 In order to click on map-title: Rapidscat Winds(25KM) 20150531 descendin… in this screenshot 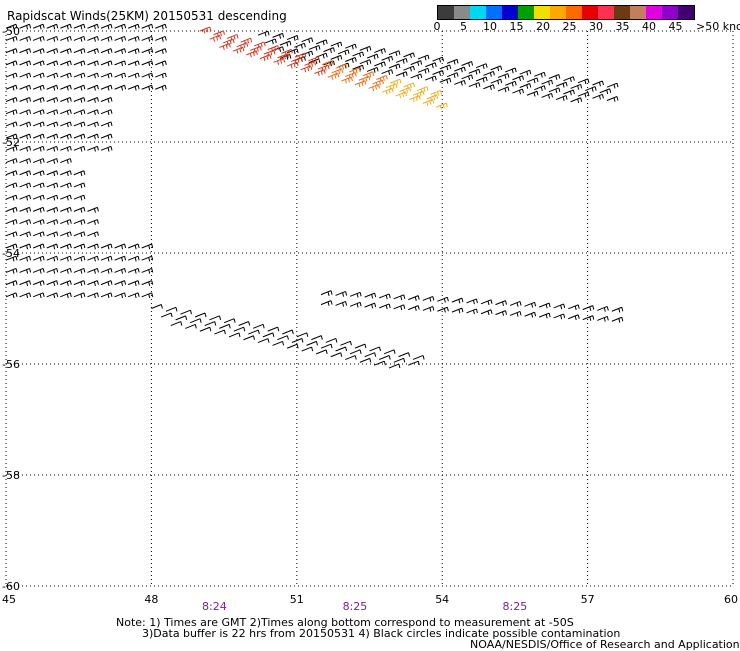, I will do `click(147, 16)`.